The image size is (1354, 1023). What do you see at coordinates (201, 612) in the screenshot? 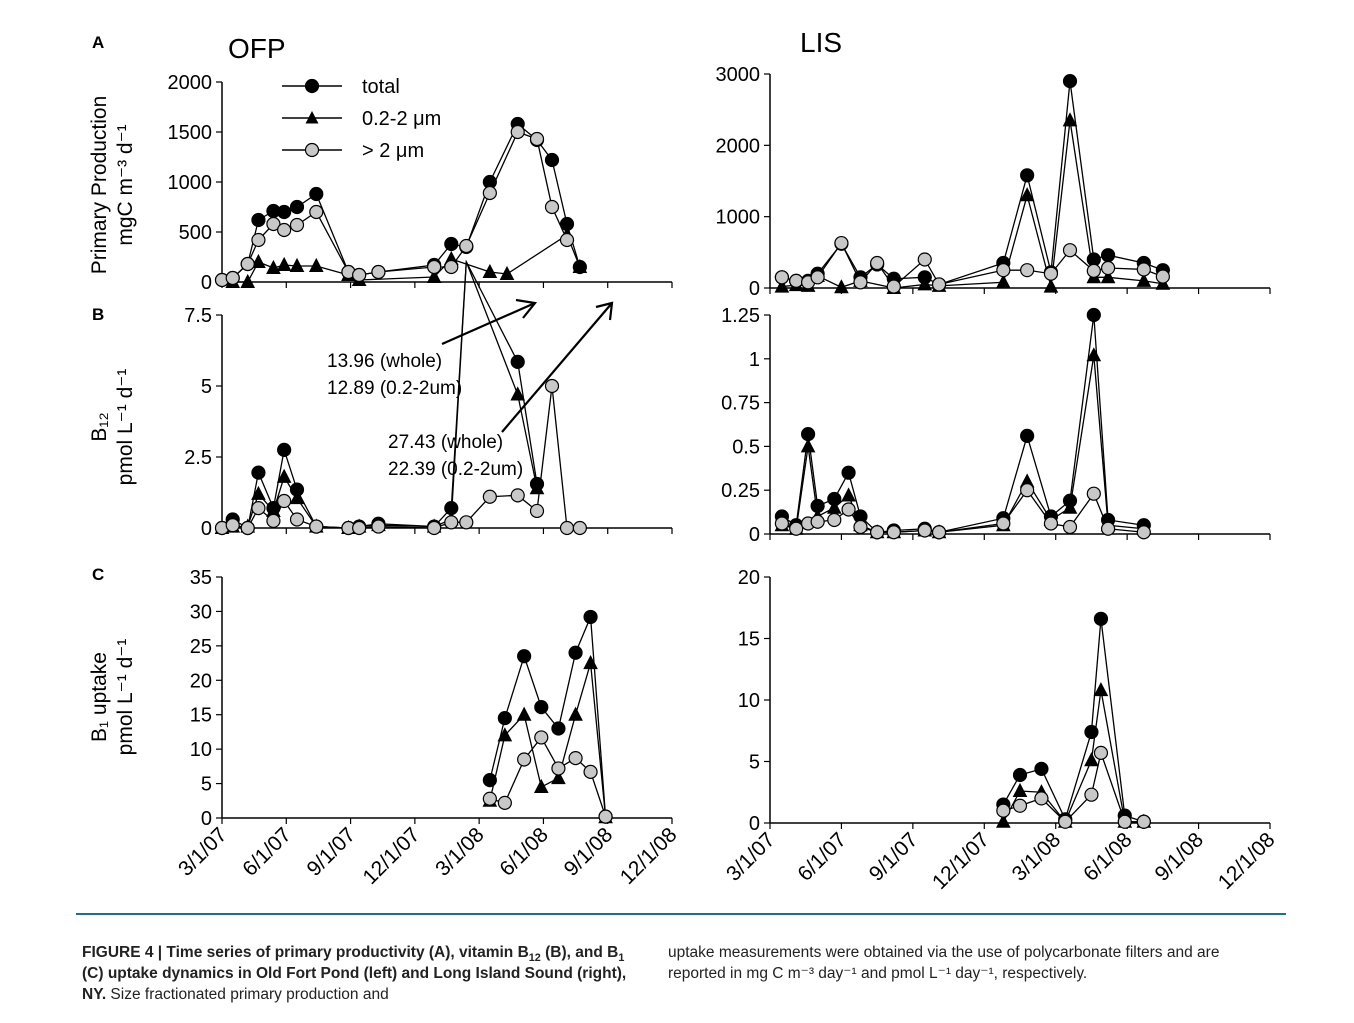
I see `y-tick-label: 30` at bounding box center [201, 612].